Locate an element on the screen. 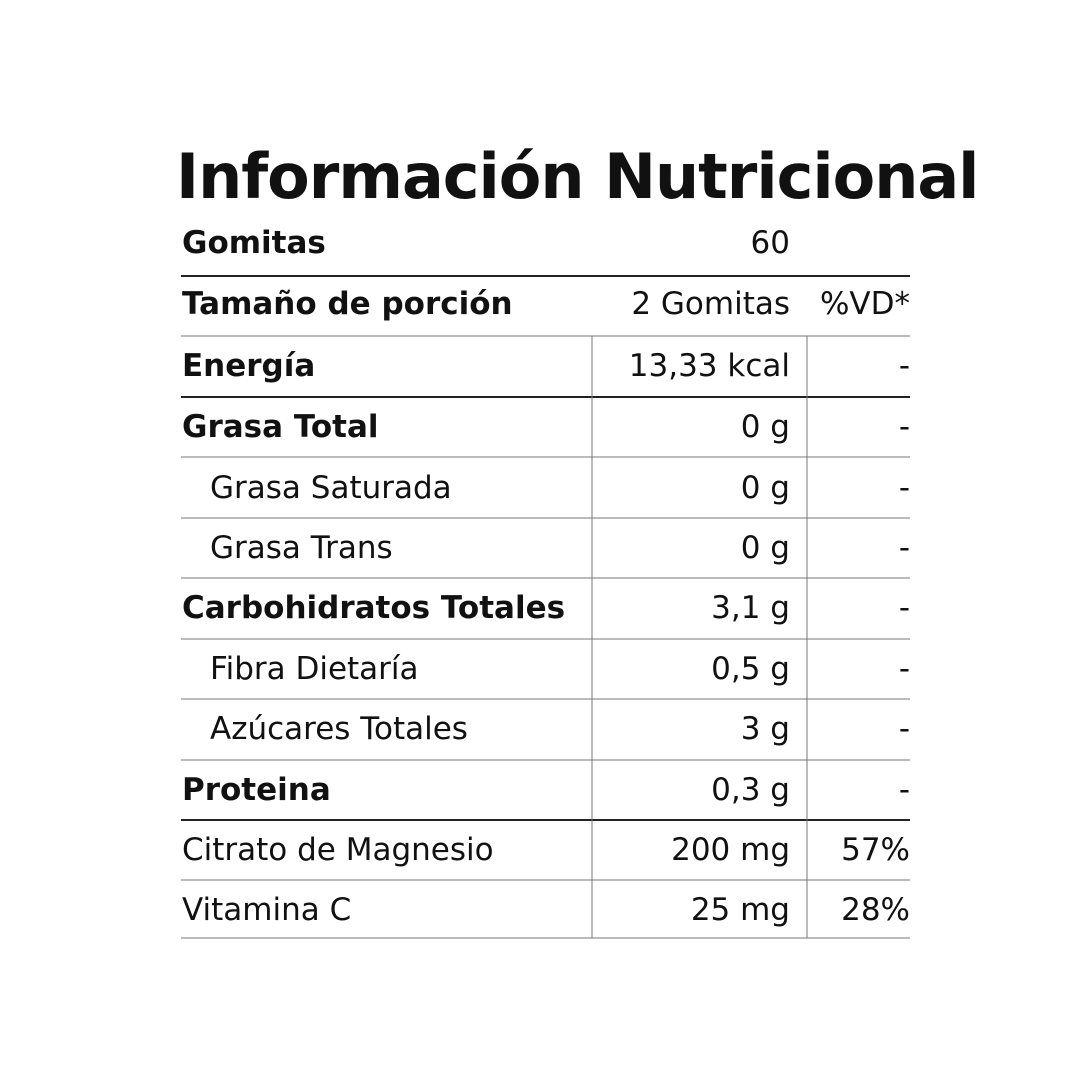  row-label: Fibra Dietaría is located at coordinates (314, 669).